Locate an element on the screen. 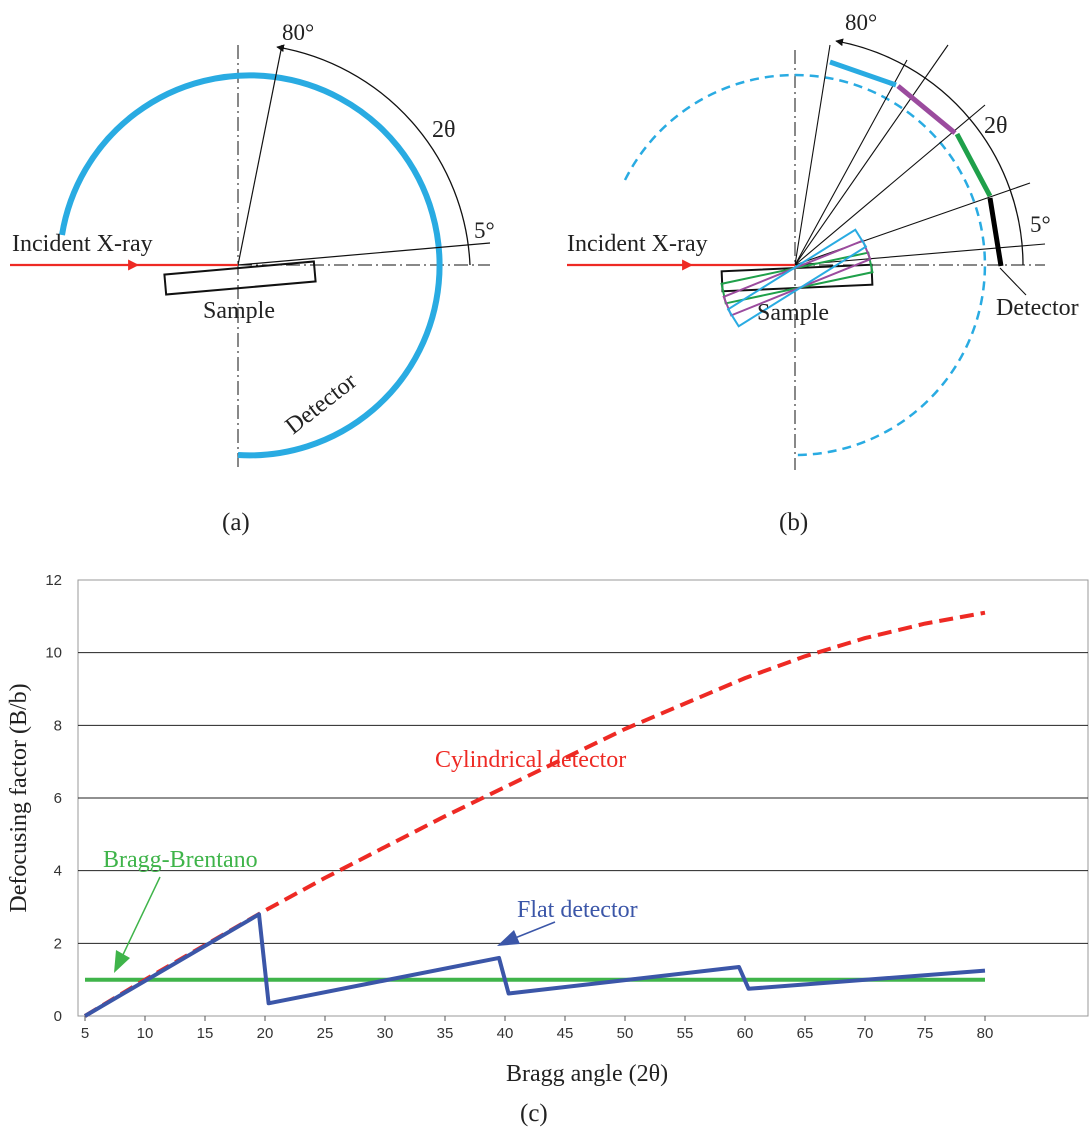 The height and width of the screenshot is (1131, 1092). angle-arc-b is located at coordinates (929, 152).